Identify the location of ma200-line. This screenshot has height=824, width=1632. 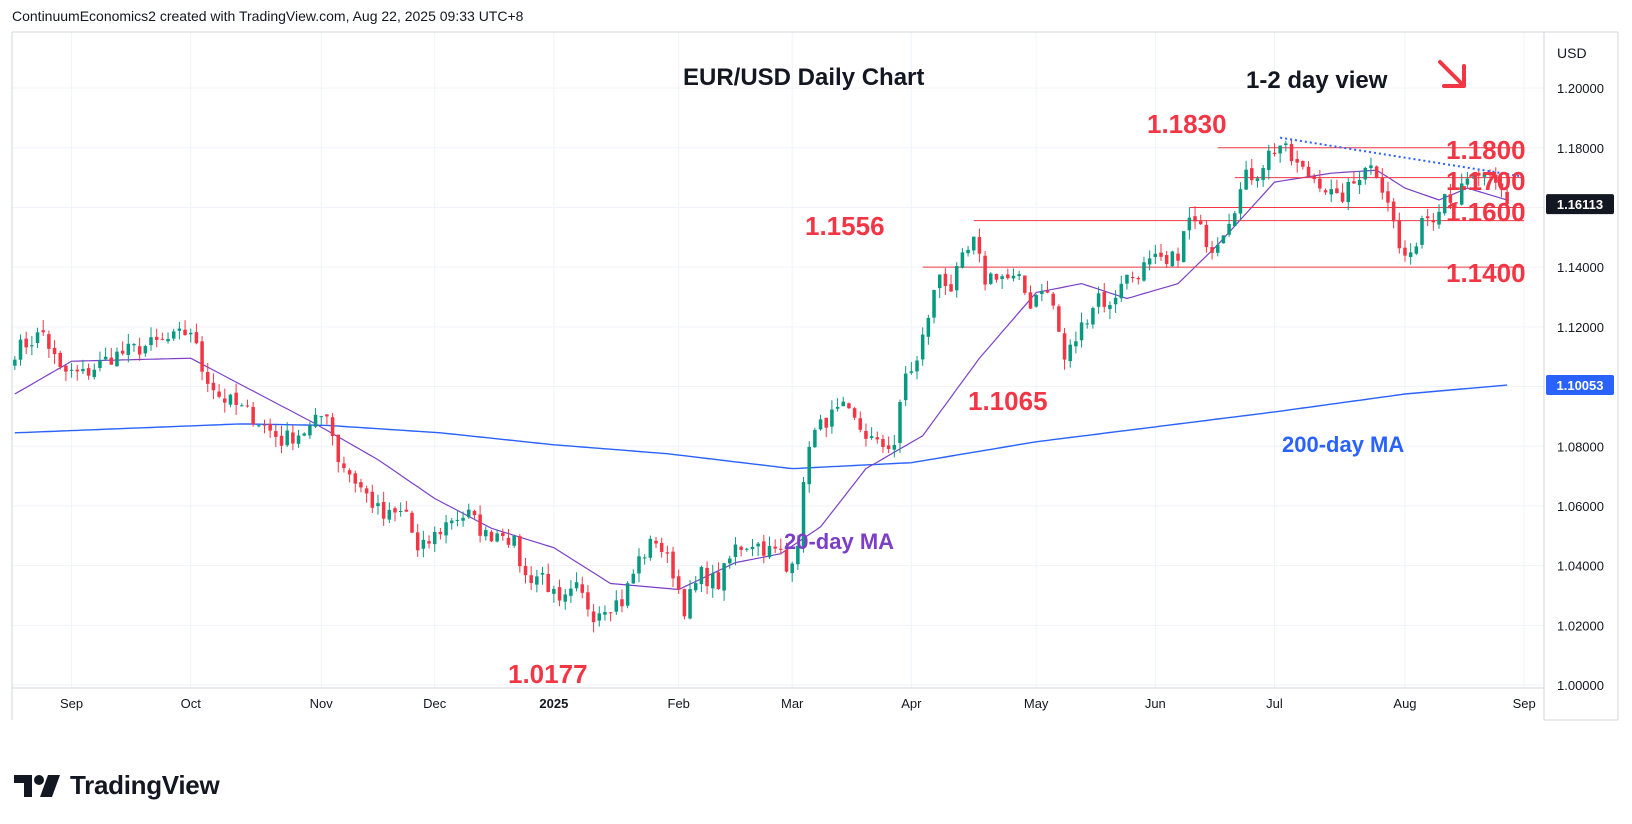
(761, 427).